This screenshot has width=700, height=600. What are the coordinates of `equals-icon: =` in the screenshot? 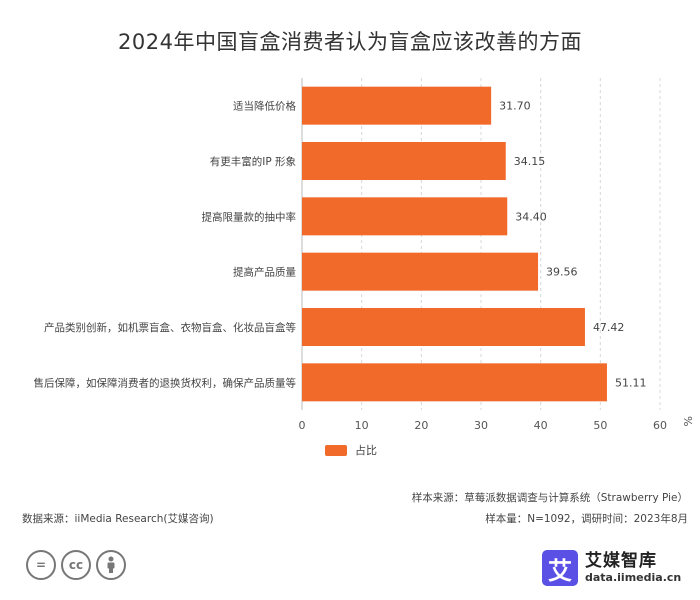 It's located at (41, 565).